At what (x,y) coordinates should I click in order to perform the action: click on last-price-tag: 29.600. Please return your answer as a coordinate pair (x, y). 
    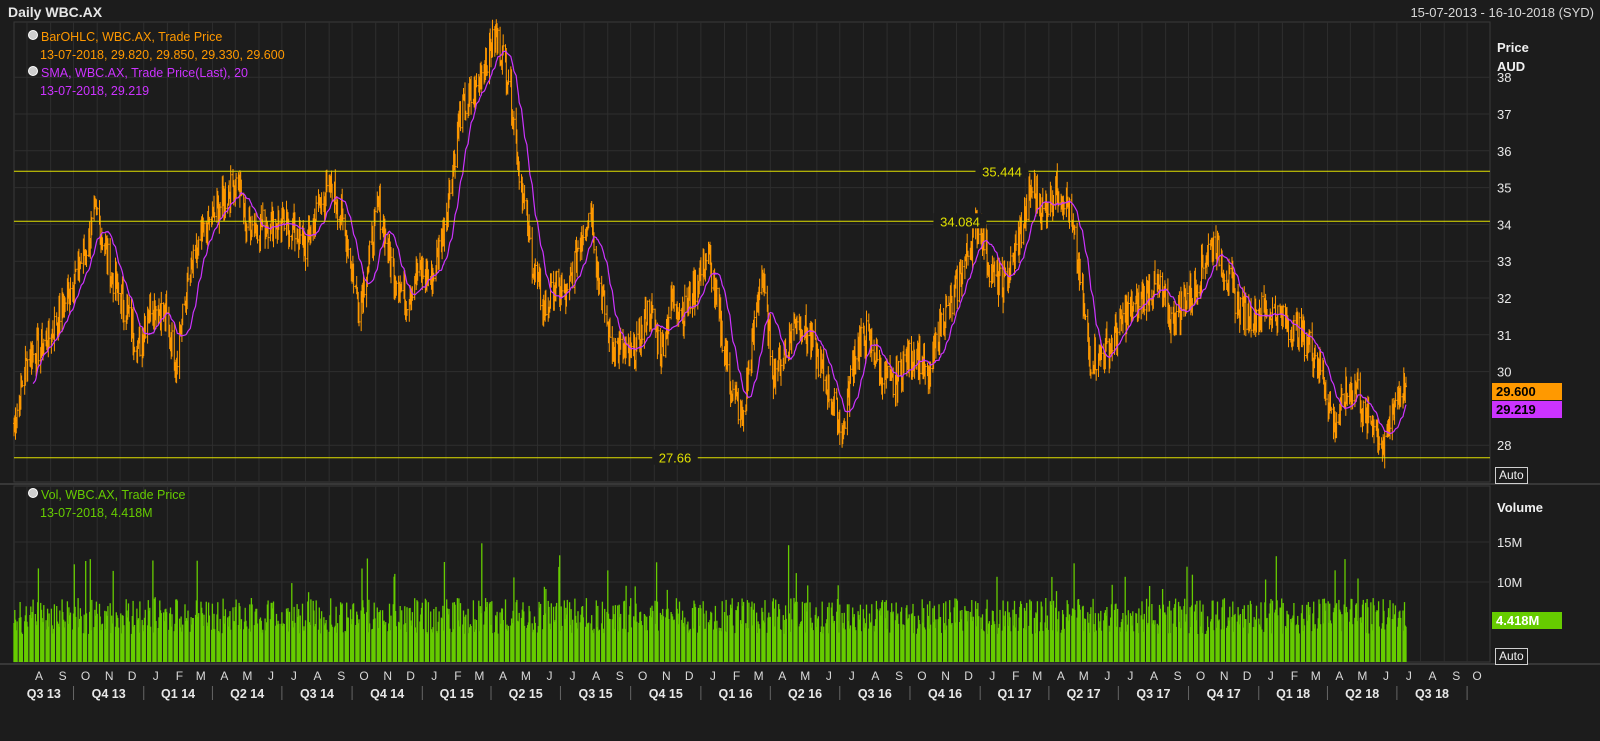
    Looking at the image, I should click on (1527, 391).